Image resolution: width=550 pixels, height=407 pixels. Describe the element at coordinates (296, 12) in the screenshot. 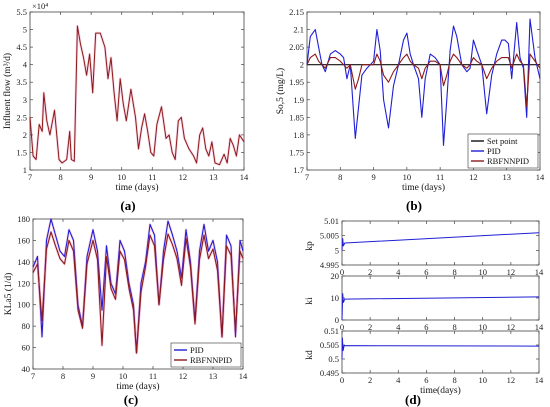

I see `y-tick-label: 2.15` at that location.